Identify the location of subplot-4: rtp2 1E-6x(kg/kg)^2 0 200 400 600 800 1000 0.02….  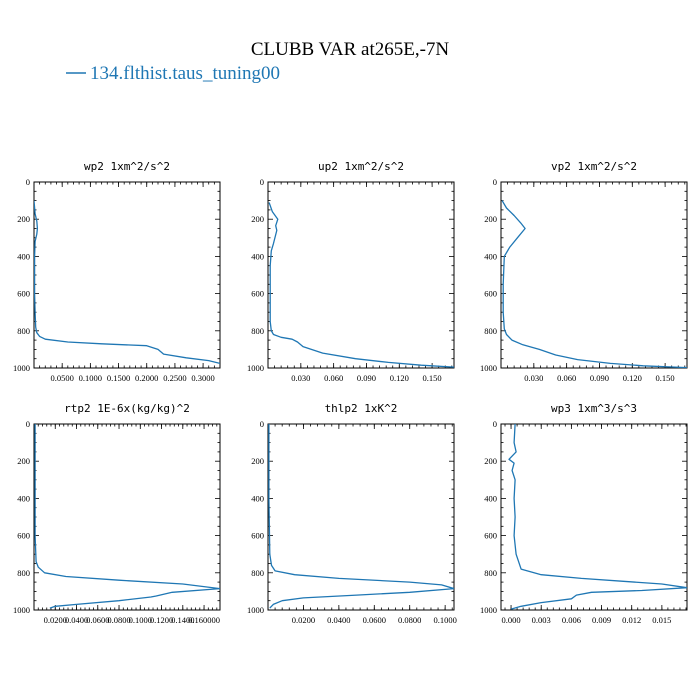
(117, 513).